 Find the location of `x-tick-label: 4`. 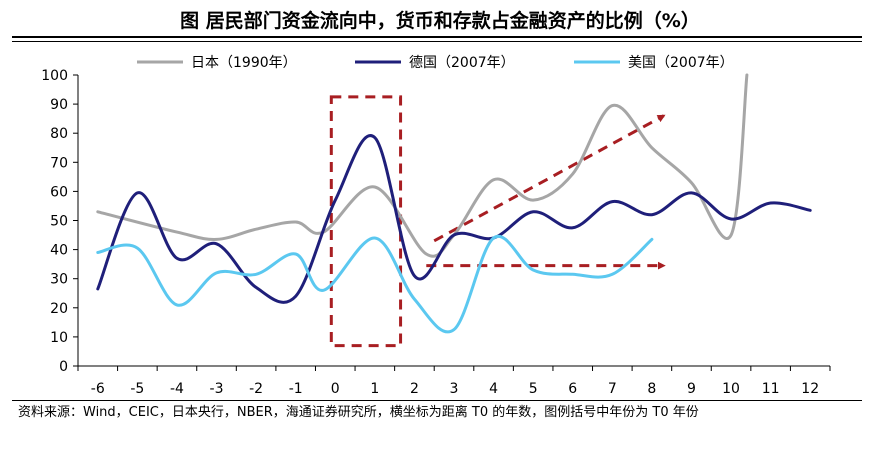

x-tick-label: 4 is located at coordinates (493, 389).